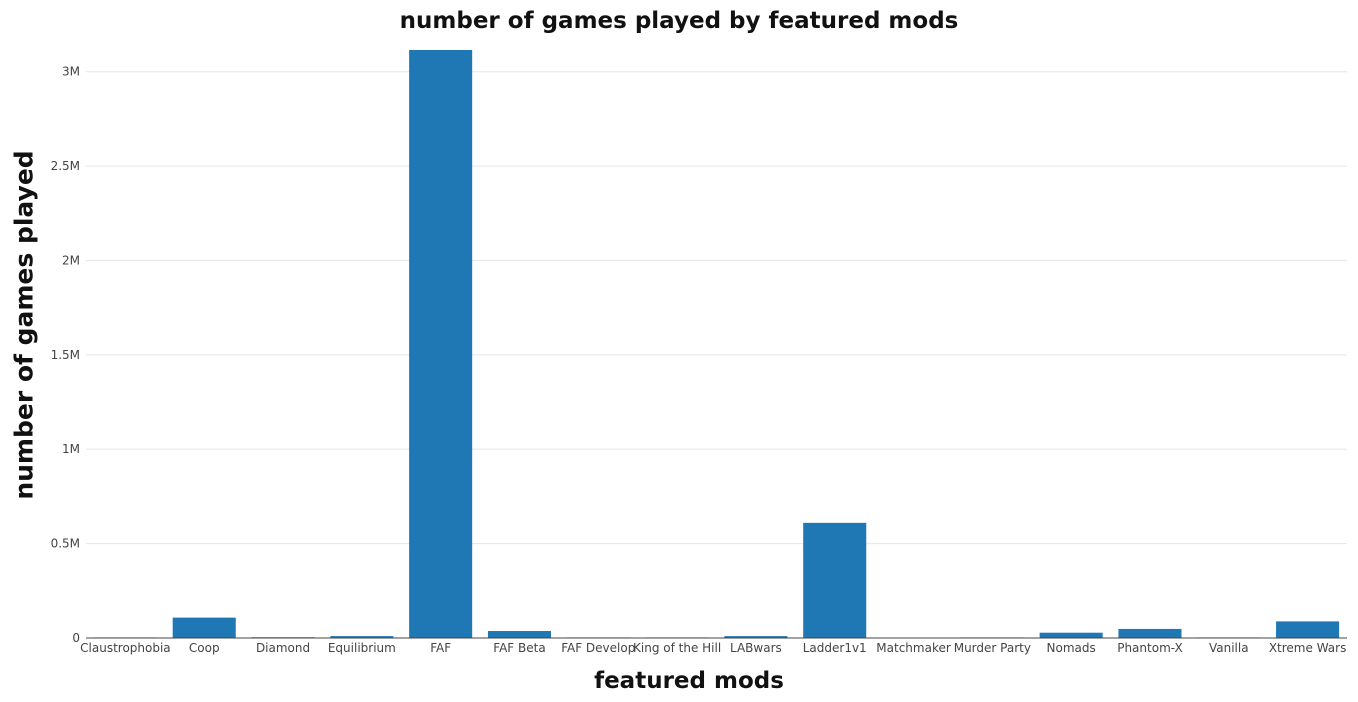 This screenshot has width=1358, height=702. What do you see at coordinates (65, 544) in the screenshot?
I see `y-tick-label: 0.5M` at bounding box center [65, 544].